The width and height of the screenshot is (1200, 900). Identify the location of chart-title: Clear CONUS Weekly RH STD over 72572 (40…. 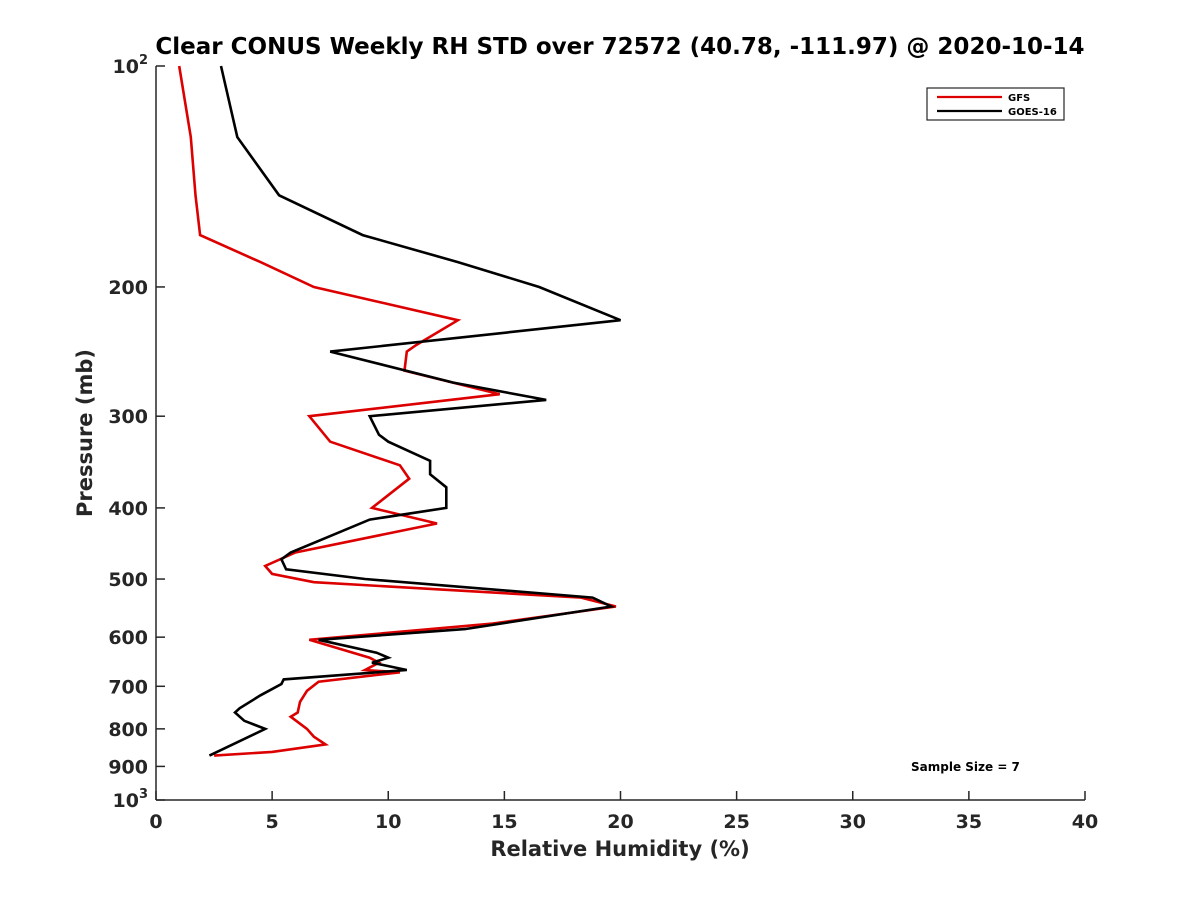
(619, 47).